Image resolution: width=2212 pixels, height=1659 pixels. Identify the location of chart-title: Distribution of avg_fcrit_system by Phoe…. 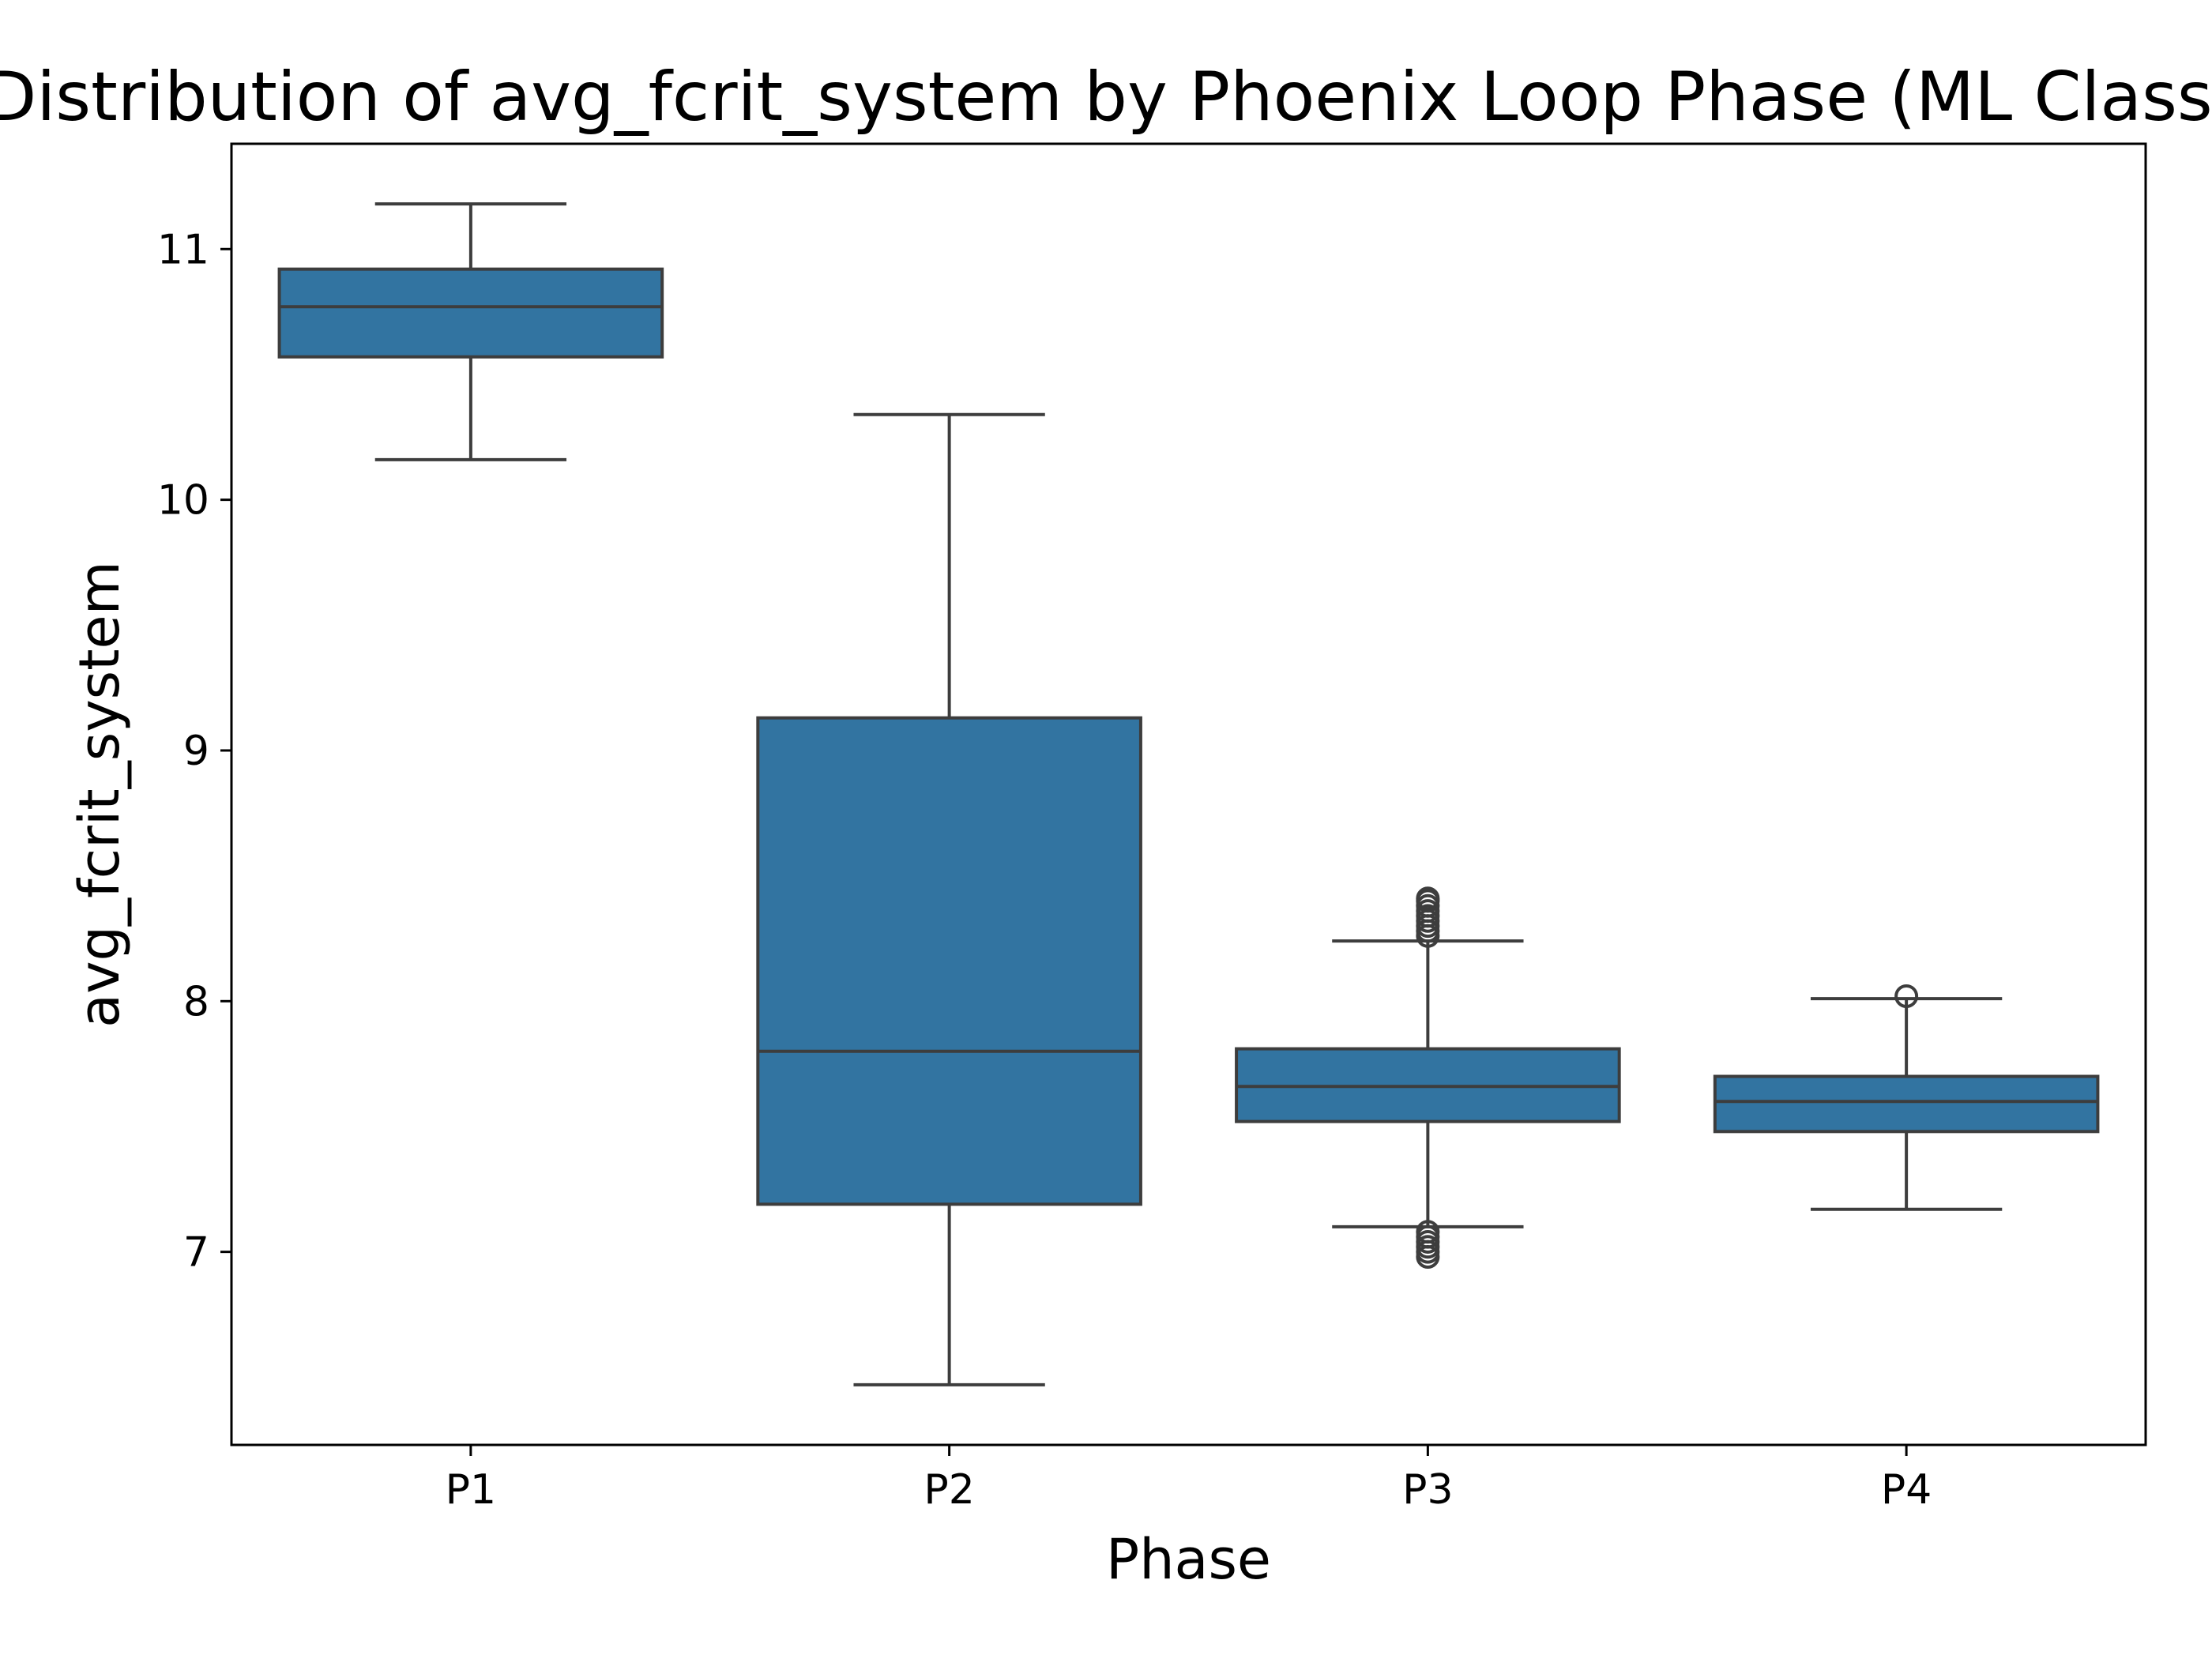
(1106, 98).